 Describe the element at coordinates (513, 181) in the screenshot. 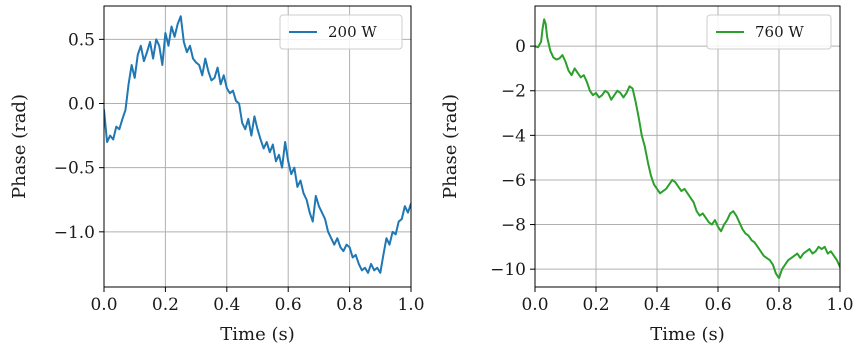

I see `y-tick-label: −6` at that location.